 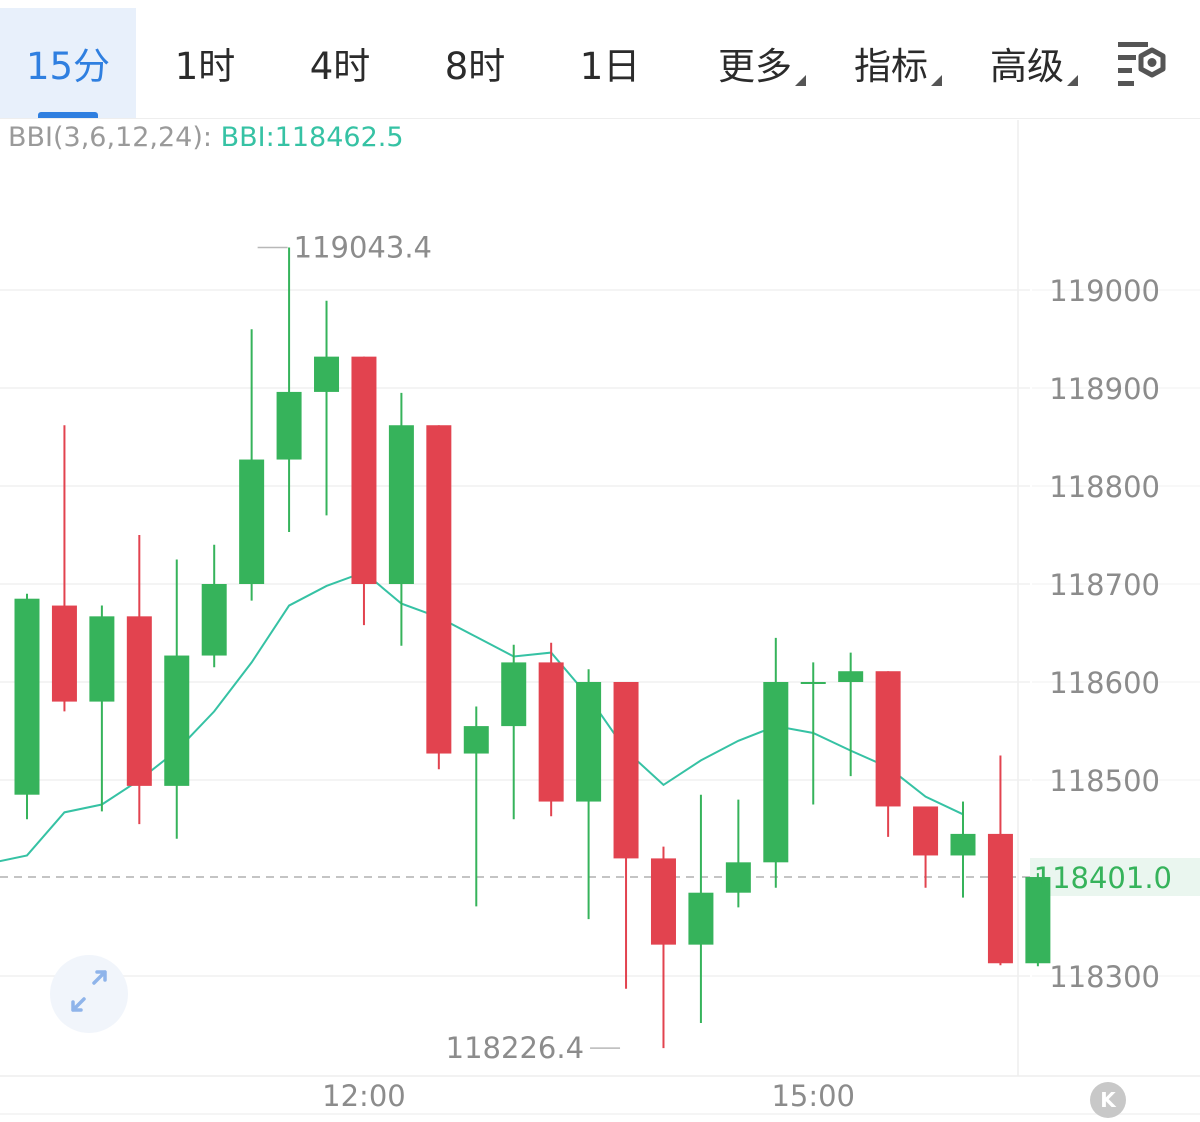 I want to click on tab-label: 1时, so click(x=205, y=66).